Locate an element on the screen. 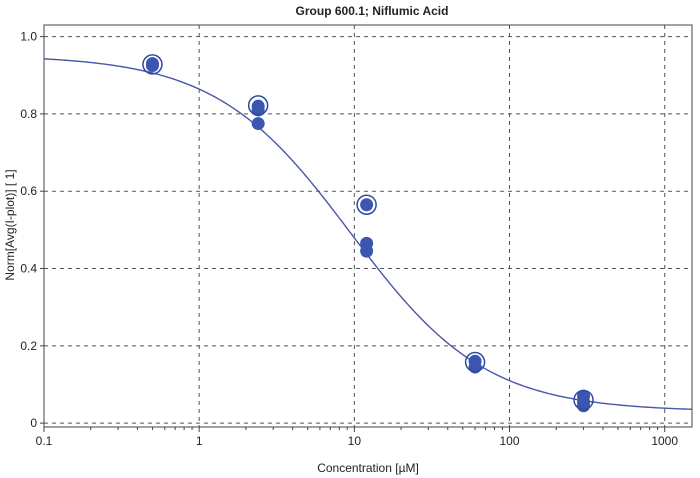  y-tick-label: 0.6 is located at coordinates (28, 191).